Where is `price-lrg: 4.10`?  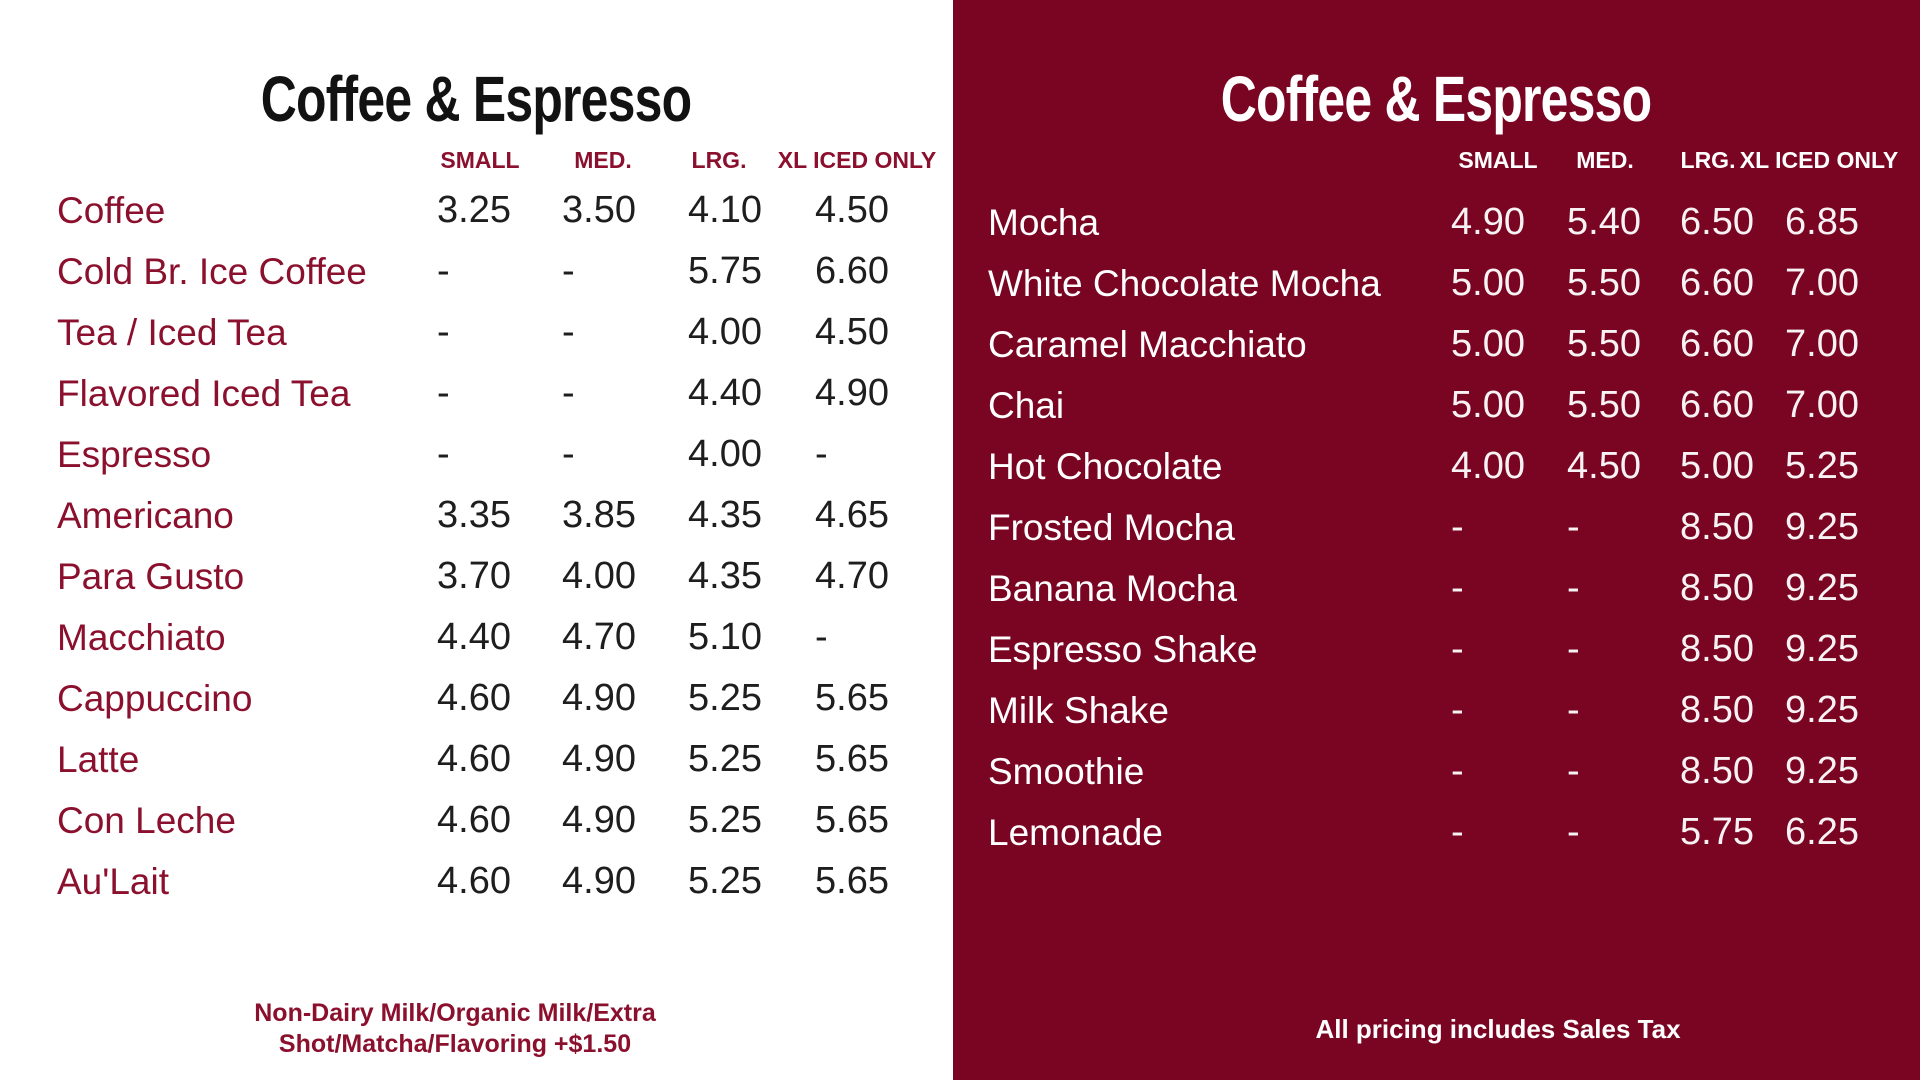
price-lrg: 4.10 is located at coordinates (725, 210).